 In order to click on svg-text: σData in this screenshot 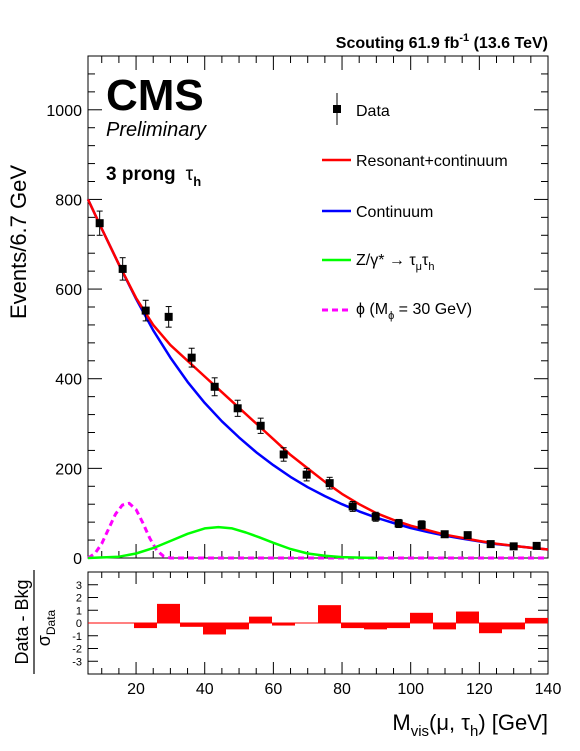, I will do `click(46, 627)`.